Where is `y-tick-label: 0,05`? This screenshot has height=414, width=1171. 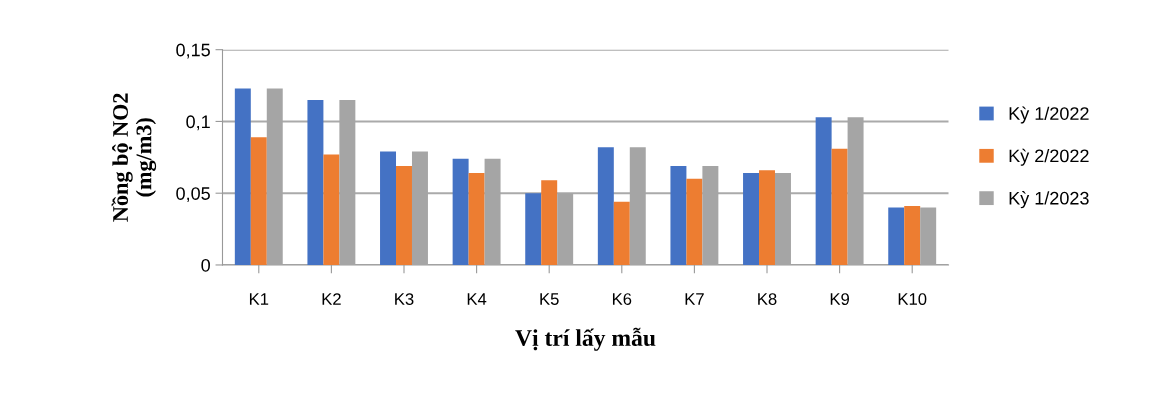
y-tick-label: 0,05 is located at coordinates (193, 195).